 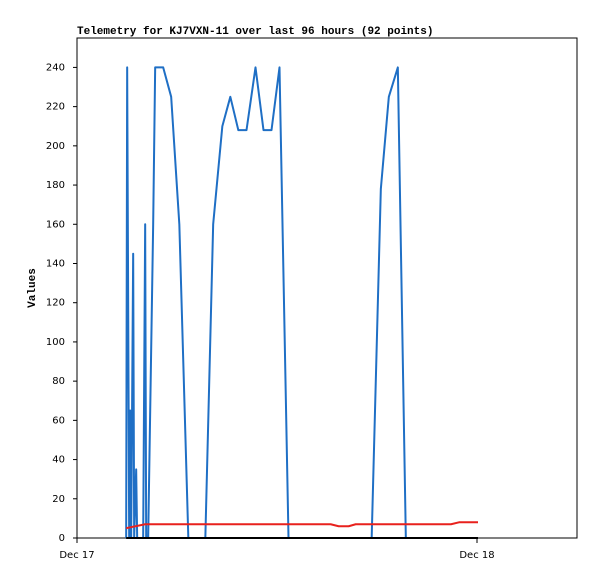 What do you see at coordinates (58, 460) in the screenshot?
I see `y-tick-label: 40` at bounding box center [58, 460].